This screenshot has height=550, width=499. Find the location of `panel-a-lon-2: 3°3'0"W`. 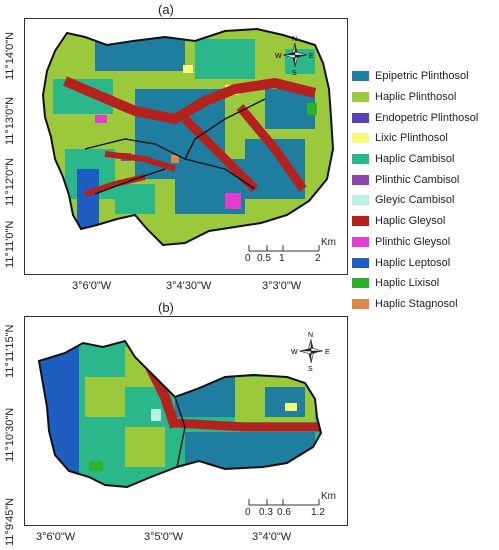

panel-a-lon-2: 3°3'0"W is located at coordinates (282, 286).